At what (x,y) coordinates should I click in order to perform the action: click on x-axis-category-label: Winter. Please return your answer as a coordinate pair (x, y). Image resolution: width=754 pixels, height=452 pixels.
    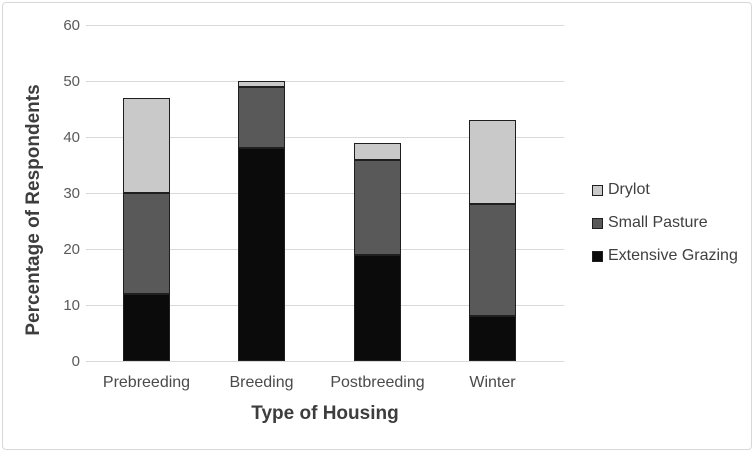
    Looking at the image, I should click on (492, 382).